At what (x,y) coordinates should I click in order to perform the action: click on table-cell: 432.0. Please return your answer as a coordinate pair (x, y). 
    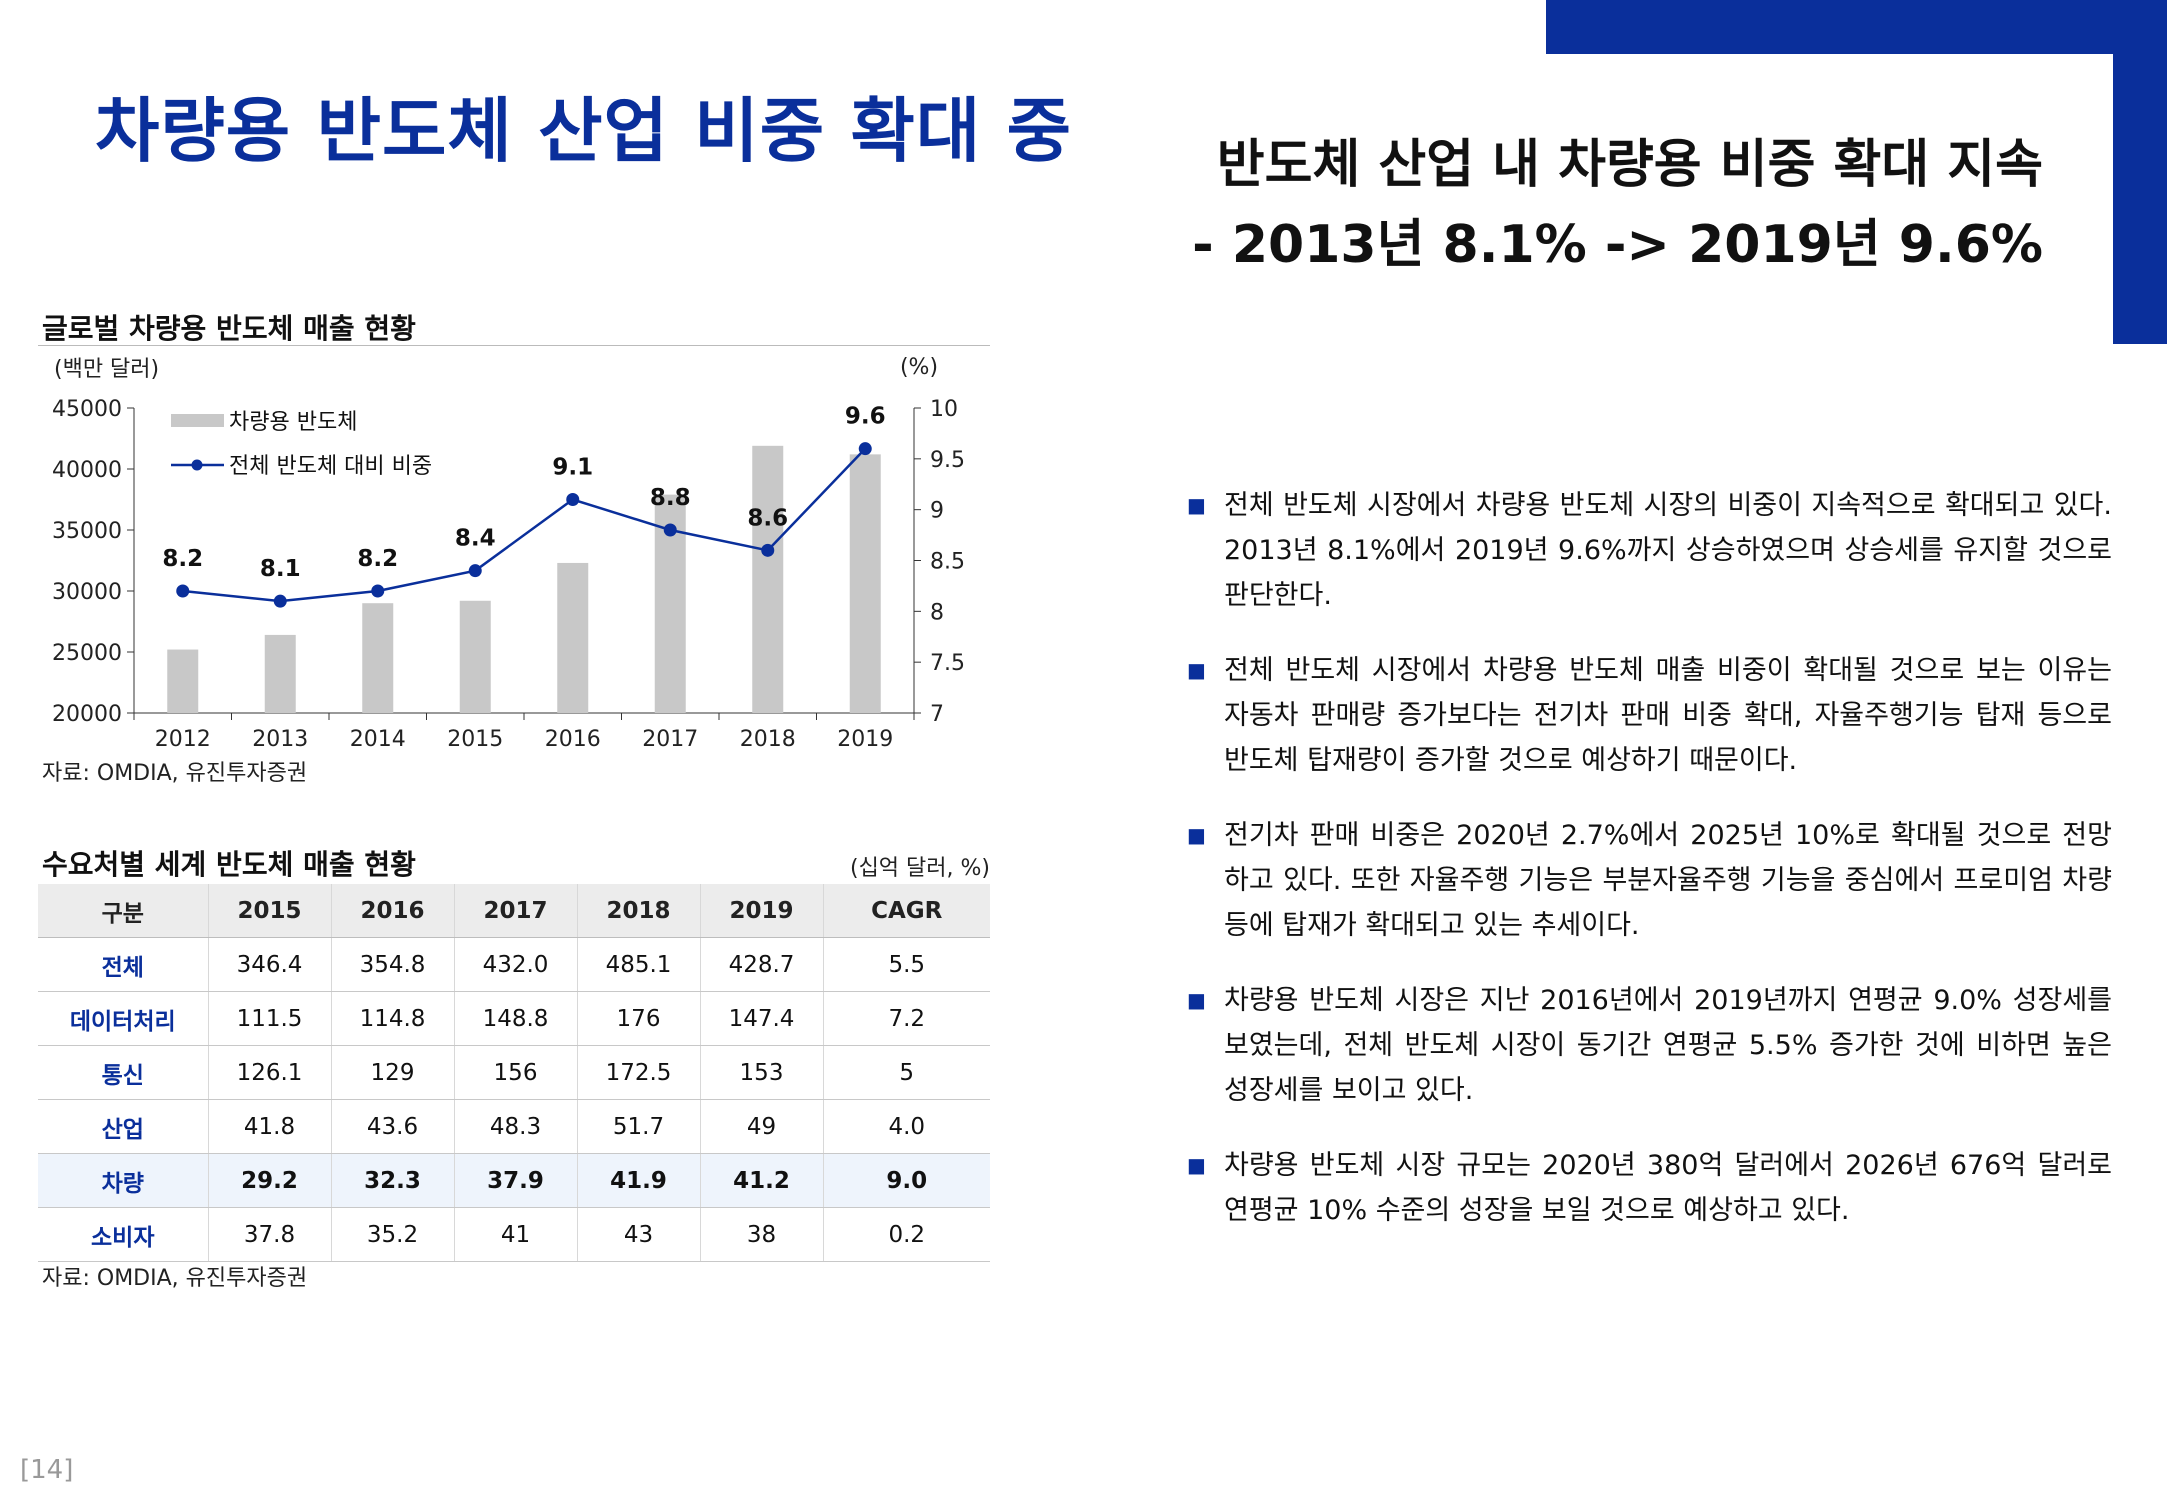
    Looking at the image, I should click on (515, 964).